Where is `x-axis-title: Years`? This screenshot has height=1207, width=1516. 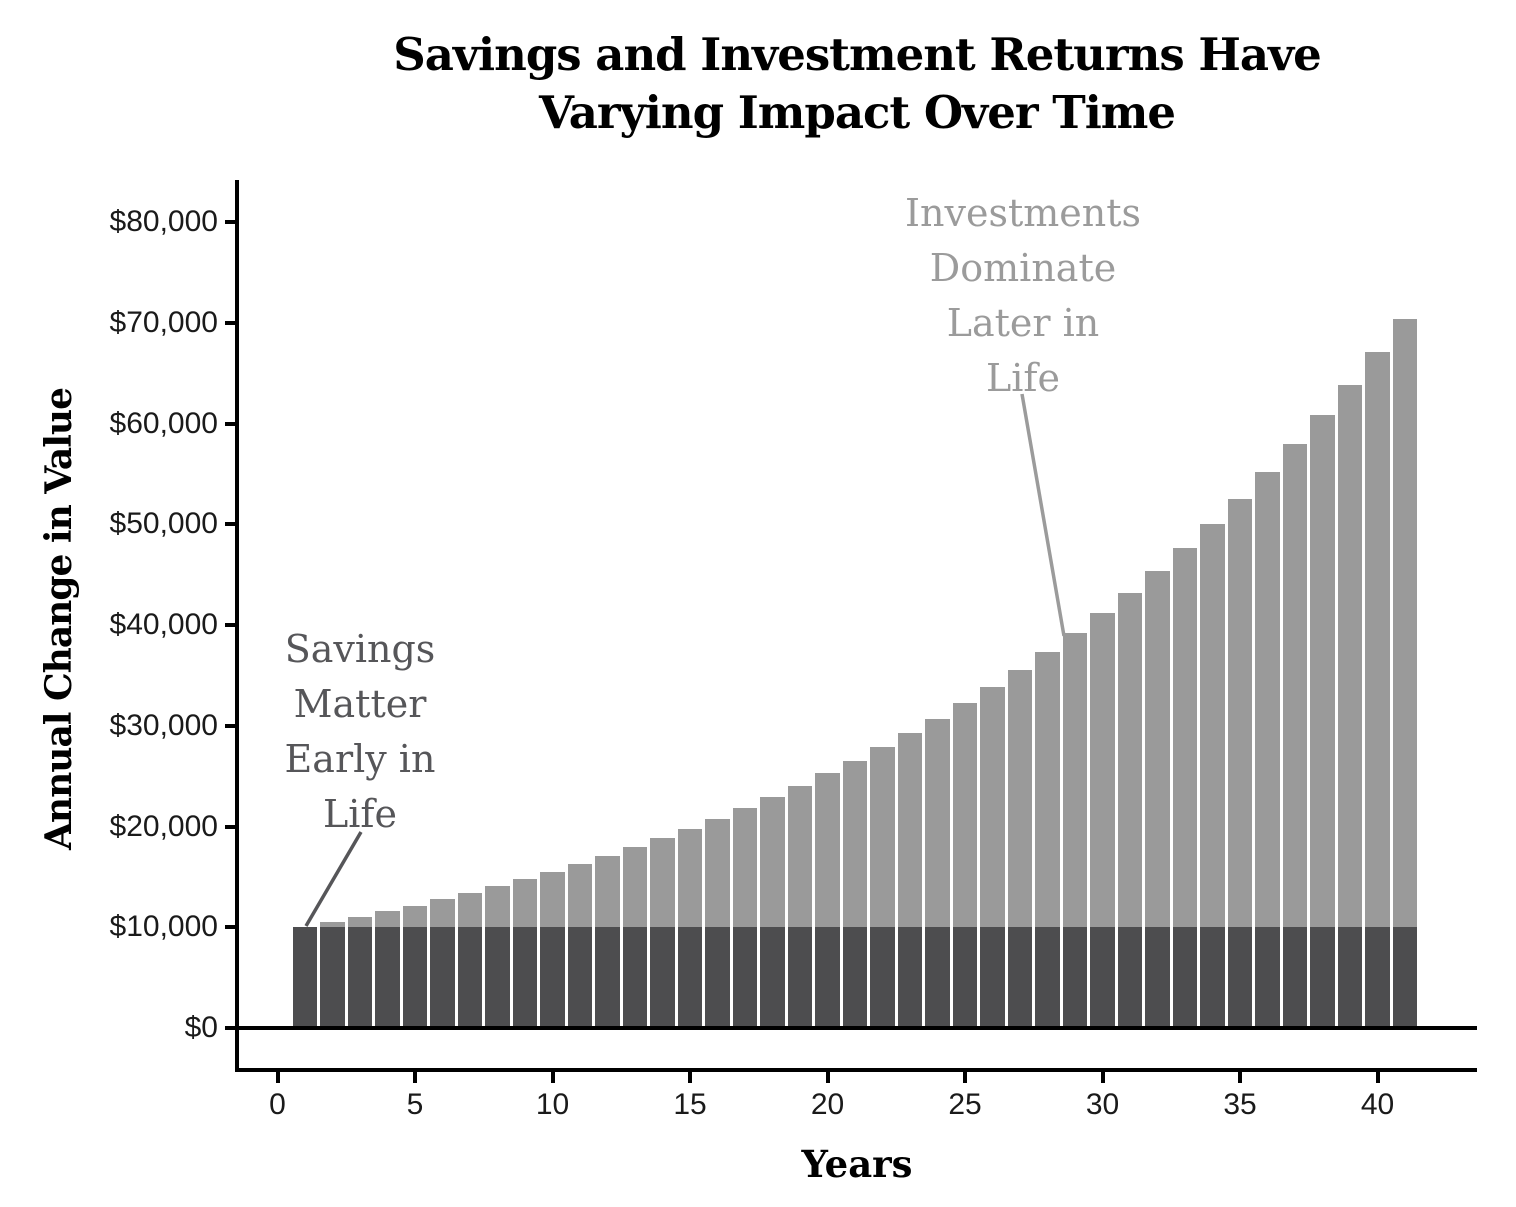 x-axis-title: Years is located at coordinates (857, 1164).